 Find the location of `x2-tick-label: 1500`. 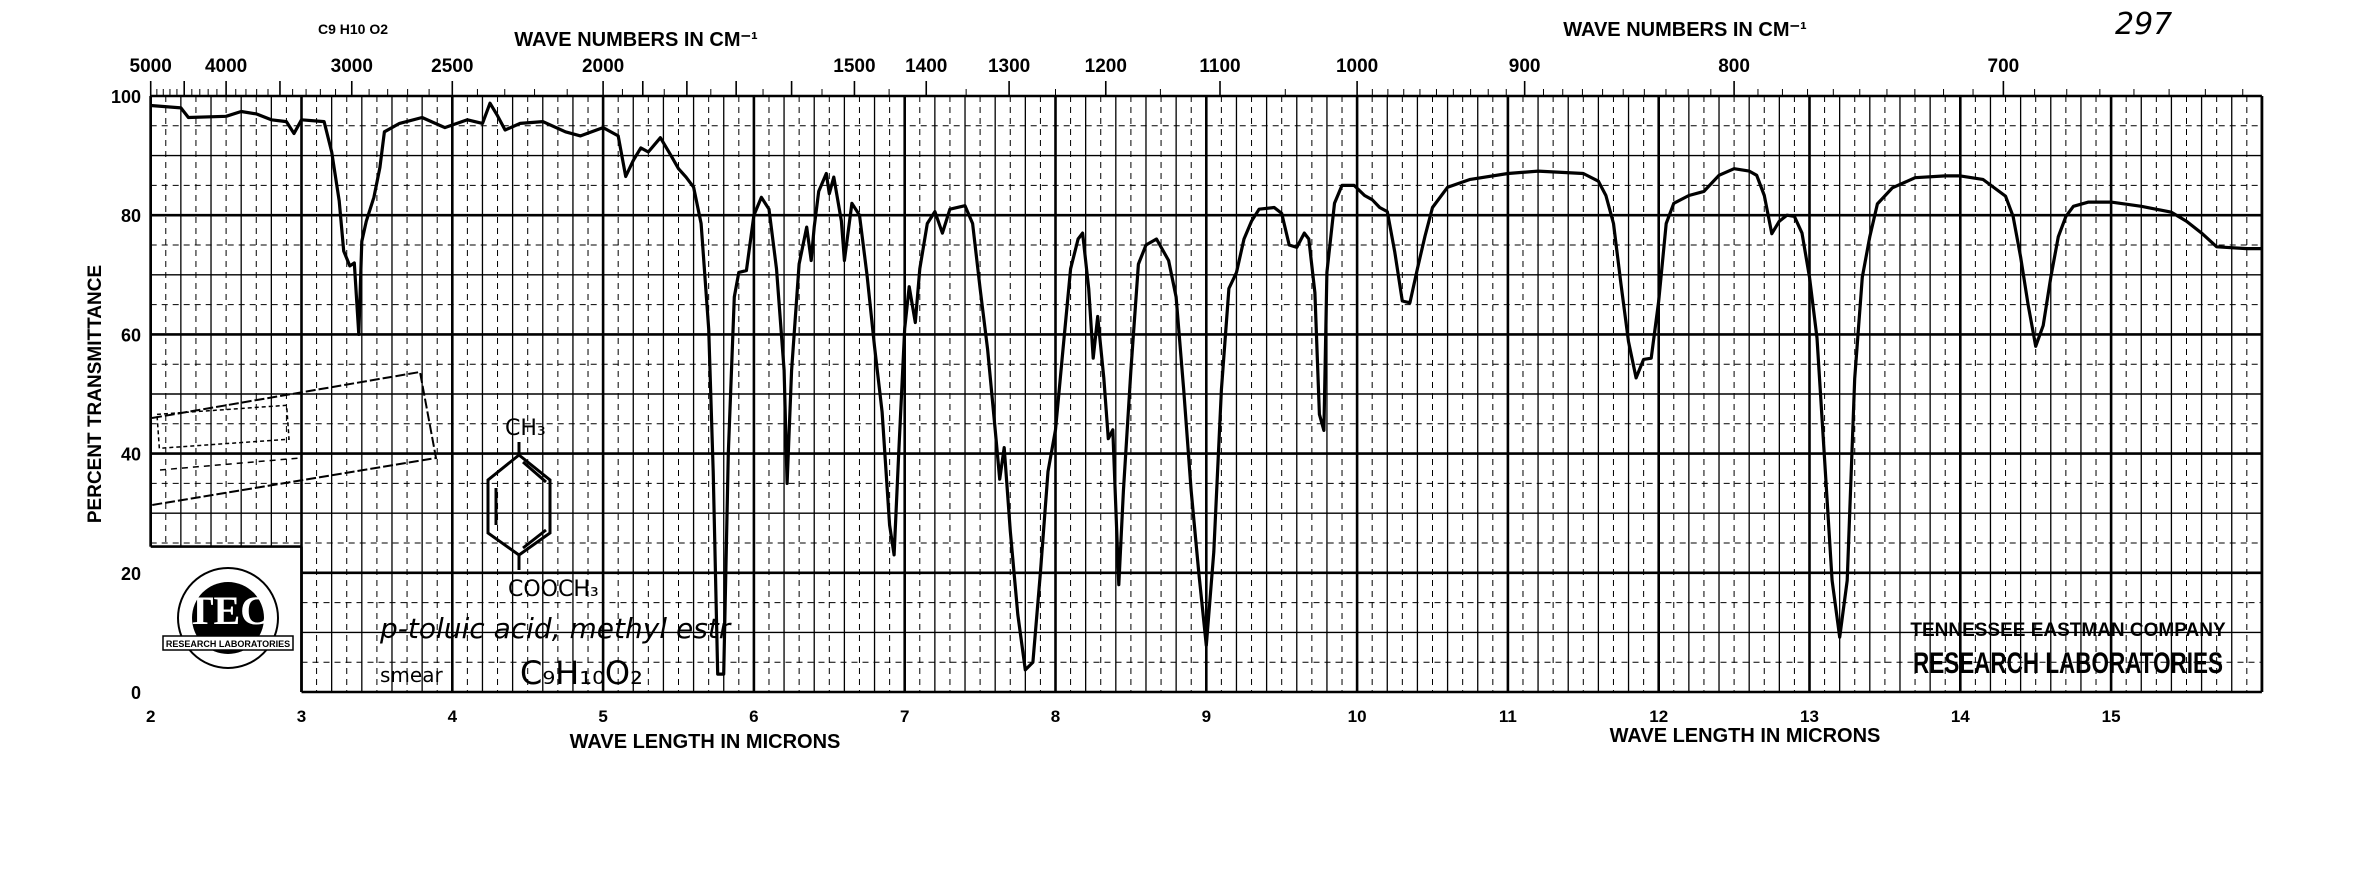

x2-tick-label: 1500 is located at coordinates (854, 66).